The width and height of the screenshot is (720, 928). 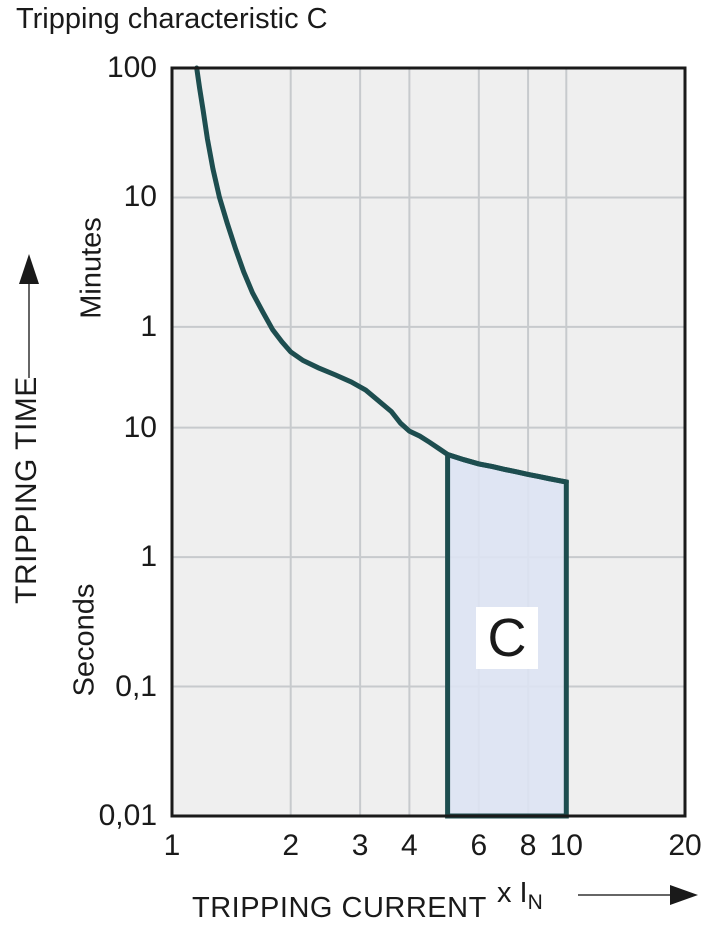 I want to click on region-label: C, so click(x=507, y=638).